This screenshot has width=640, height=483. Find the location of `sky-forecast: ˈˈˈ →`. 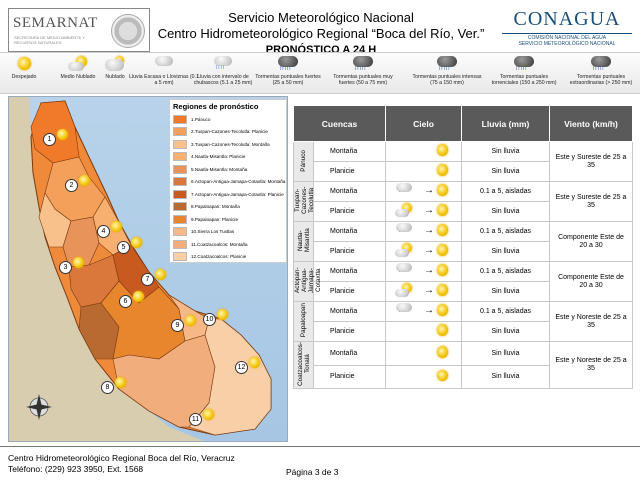

sky-forecast: ˈˈˈ → is located at coordinates (426, 272).